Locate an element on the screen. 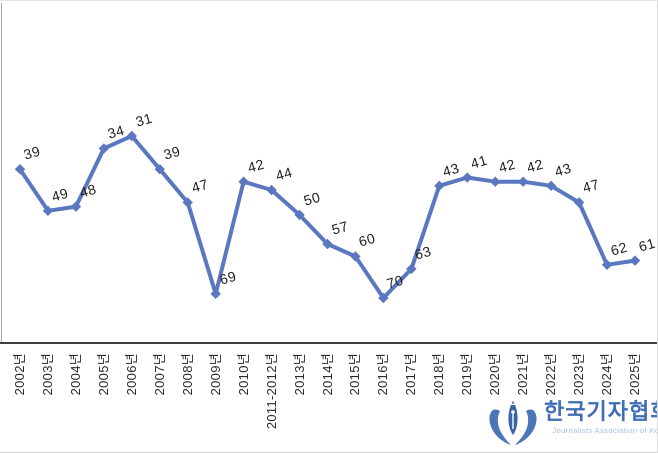 This screenshot has width=658, height=453. data-label: 41 is located at coordinates (479, 161).